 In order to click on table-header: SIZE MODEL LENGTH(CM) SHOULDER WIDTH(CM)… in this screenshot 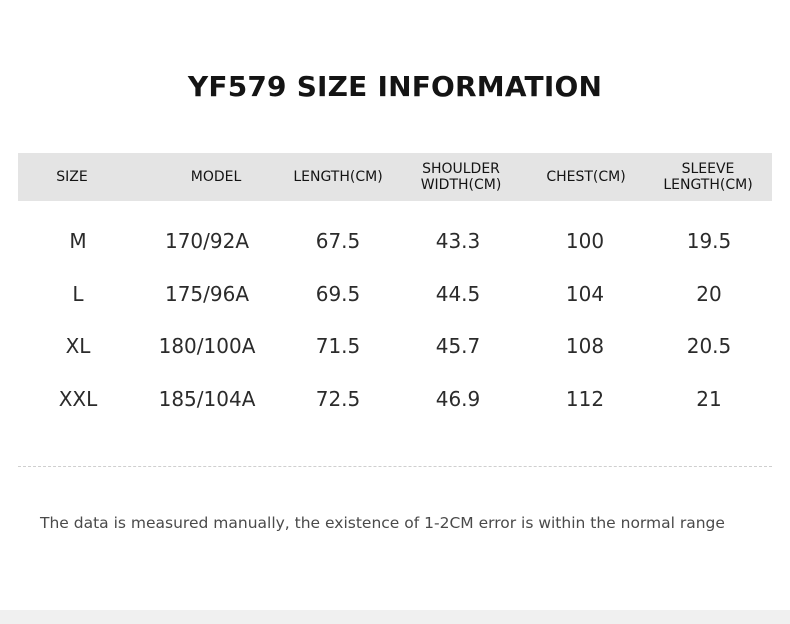, I will do `click(395, 177)`.